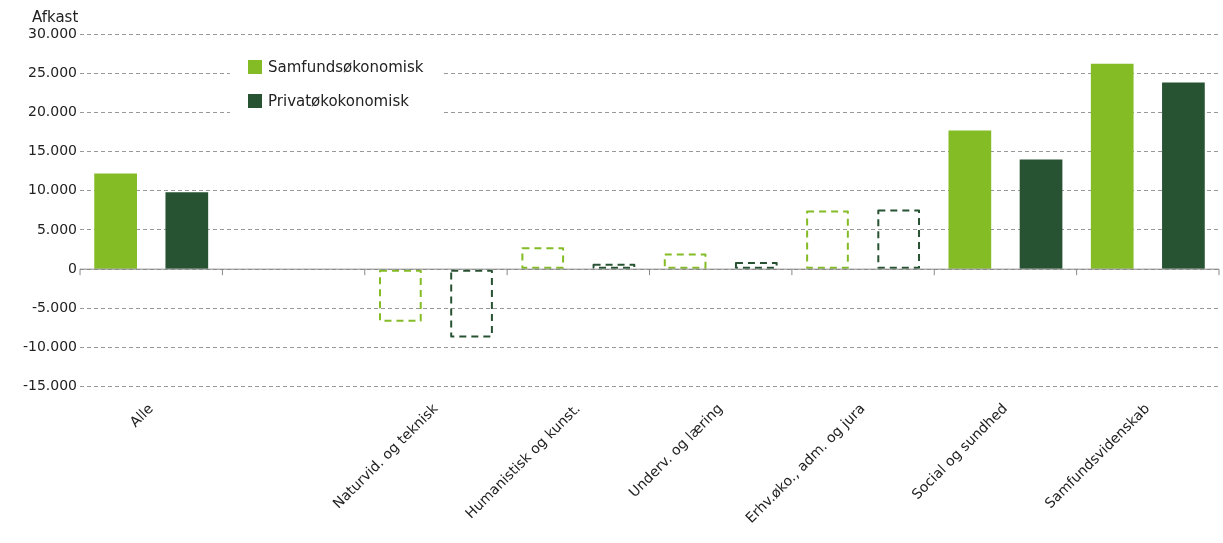 The width and height of the screenshot is (1223, 543). I want to click on y-tick-label: 0, so click(73, 267).